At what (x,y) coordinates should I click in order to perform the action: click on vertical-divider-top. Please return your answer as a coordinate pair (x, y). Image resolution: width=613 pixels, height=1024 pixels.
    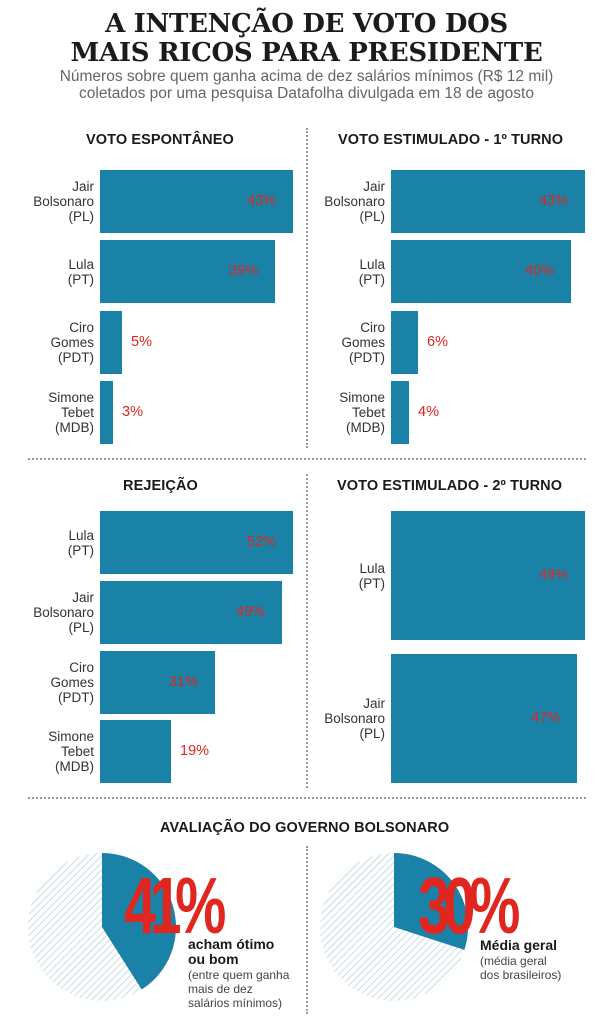
    Looking at the image, I should click on (307, 288).